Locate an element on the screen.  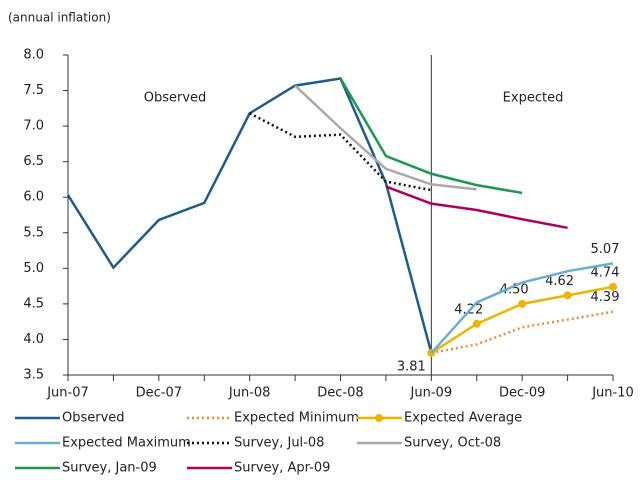
y-tick-label: 4.0 is located at coordinates (33, 339).